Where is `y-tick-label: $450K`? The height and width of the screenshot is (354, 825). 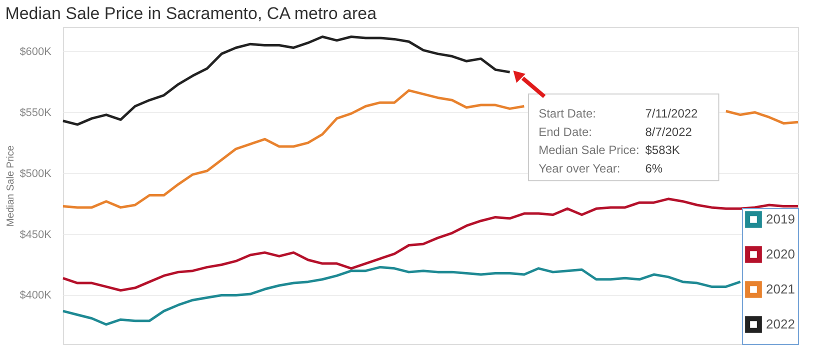
y-tick-label: $450K is located at coordinates (36, 234).